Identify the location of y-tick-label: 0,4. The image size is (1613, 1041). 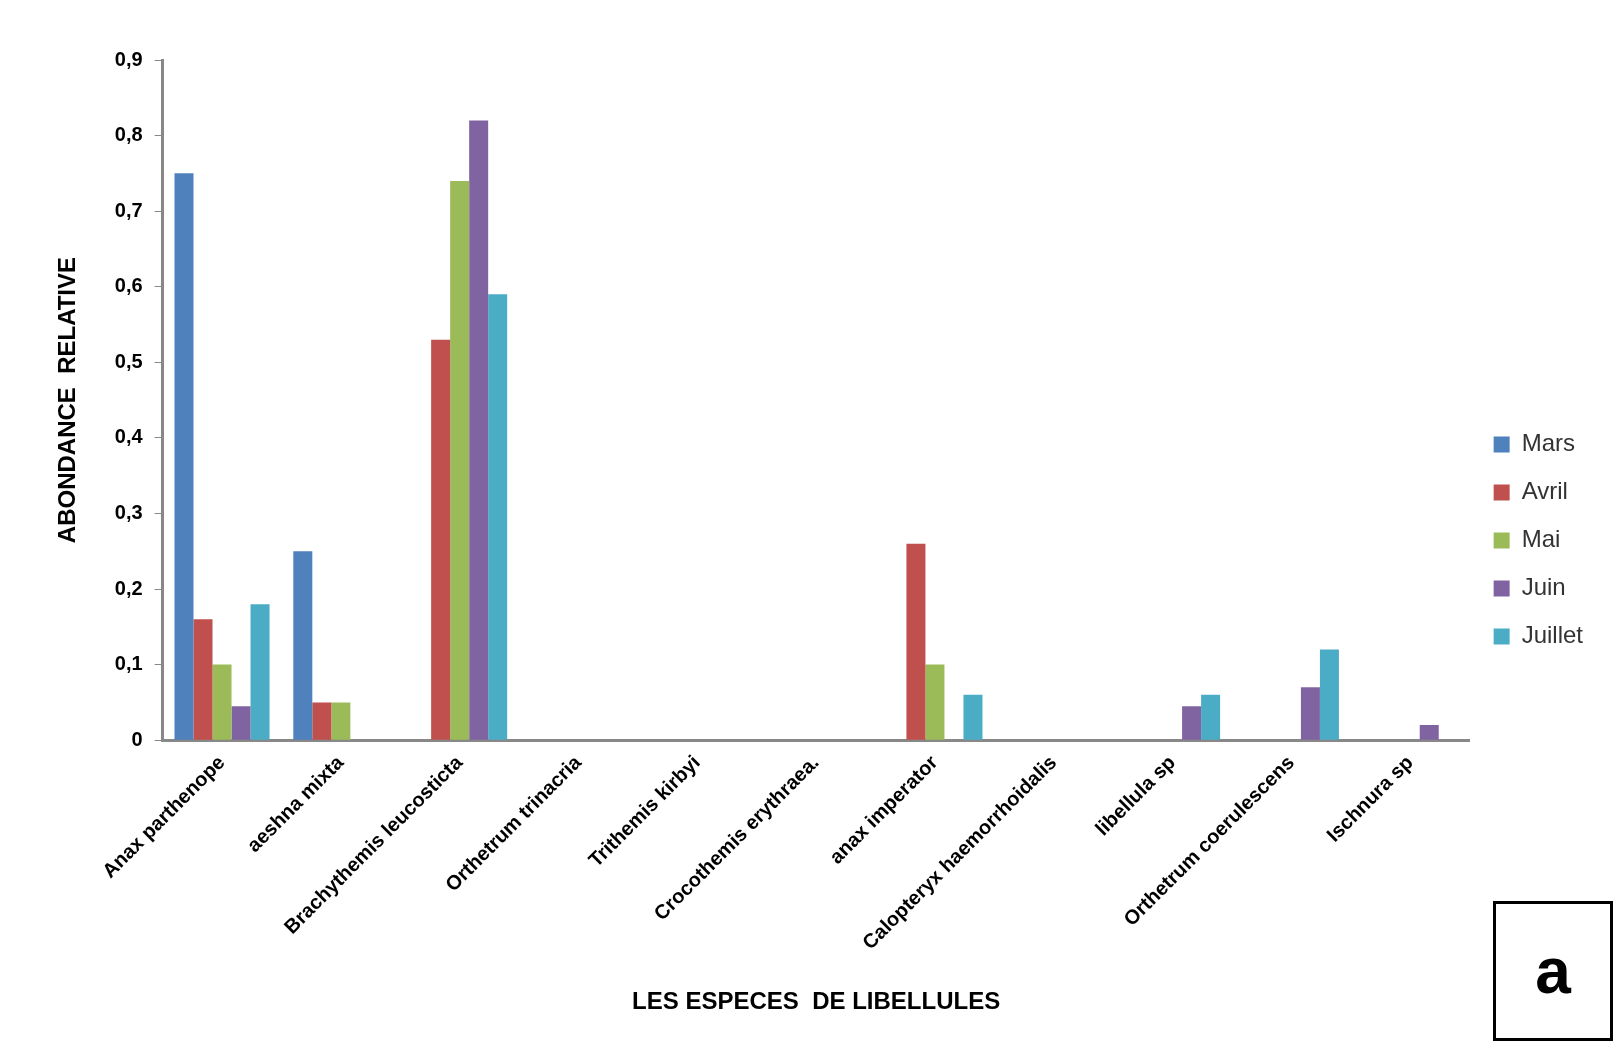
(129, 436).